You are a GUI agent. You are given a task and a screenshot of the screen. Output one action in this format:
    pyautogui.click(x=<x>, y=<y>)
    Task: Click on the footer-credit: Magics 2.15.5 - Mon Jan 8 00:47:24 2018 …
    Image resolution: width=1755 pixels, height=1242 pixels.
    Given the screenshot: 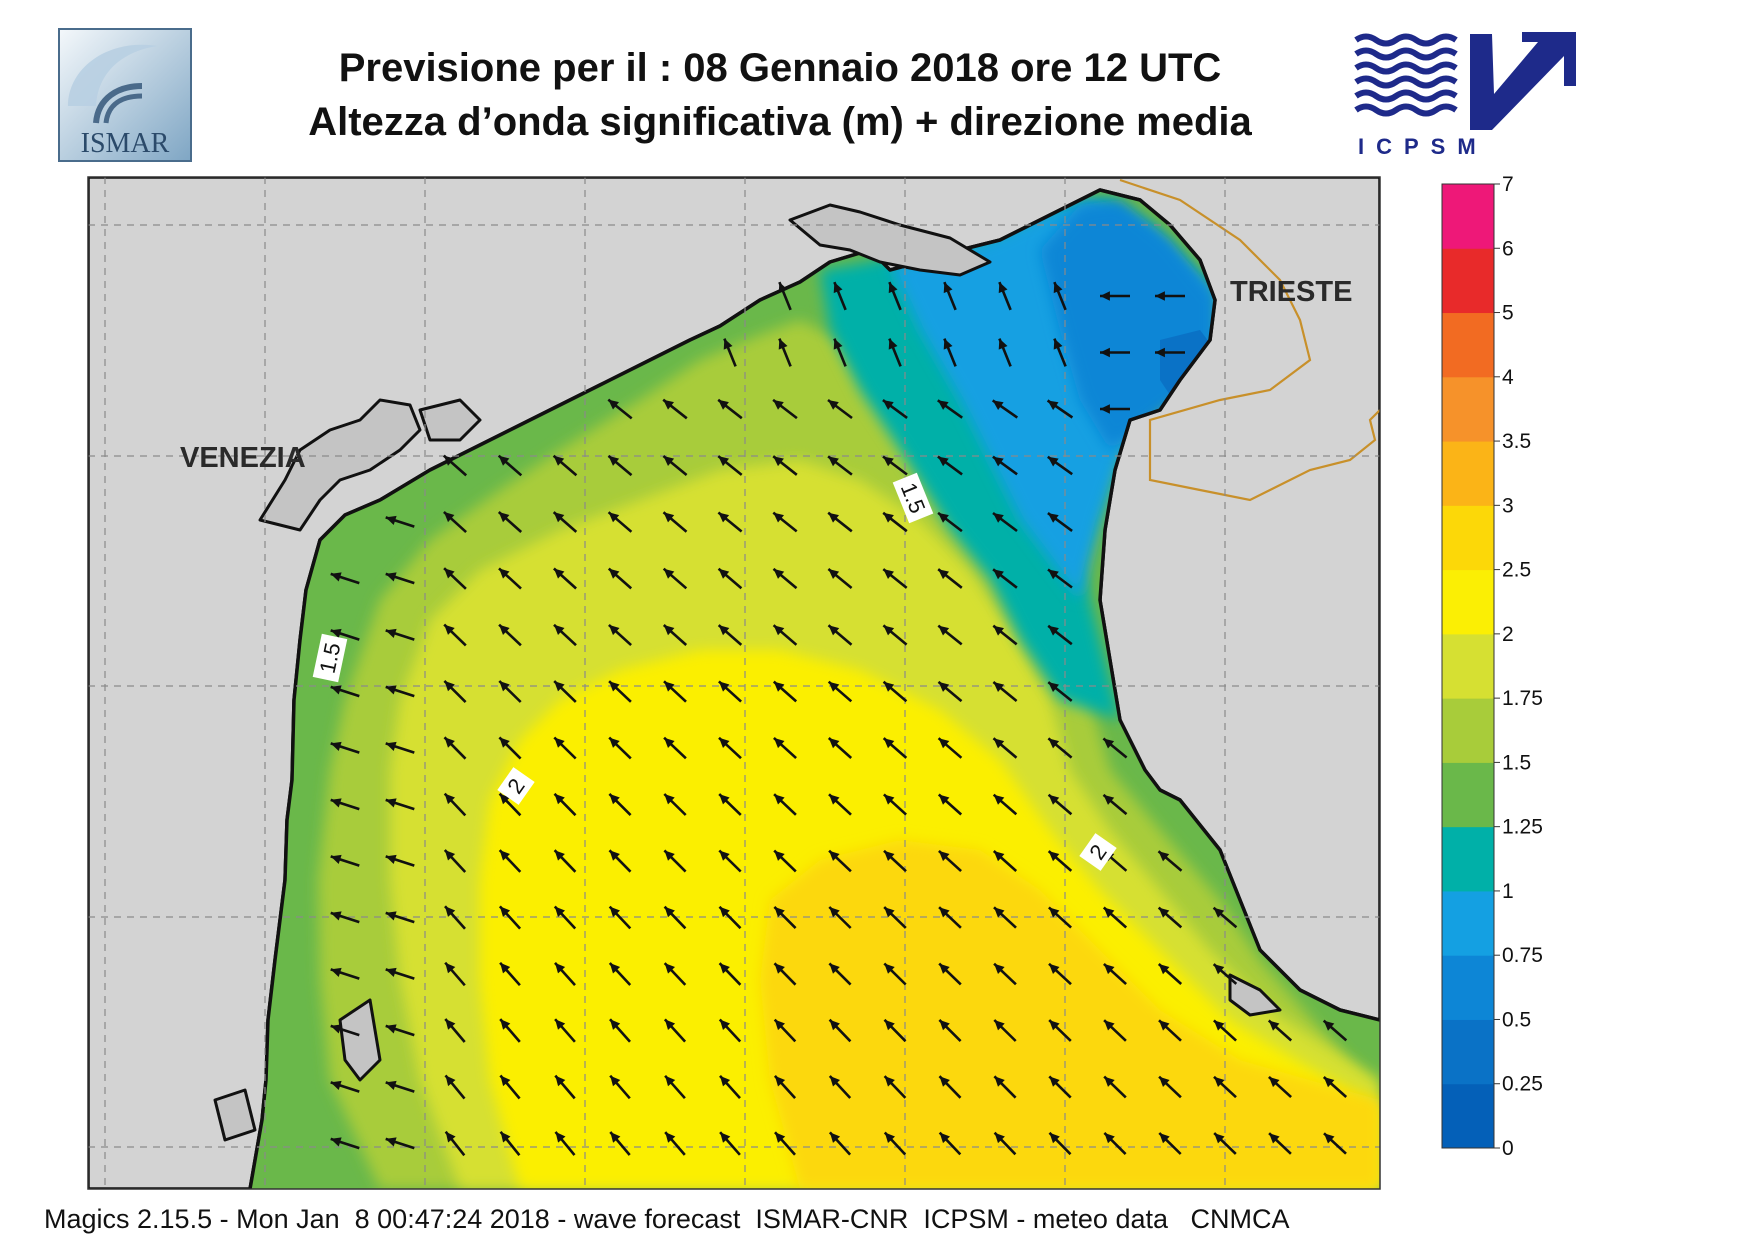 What is the action you would take?
    pyautogui.click(x=667, y=1219)
    